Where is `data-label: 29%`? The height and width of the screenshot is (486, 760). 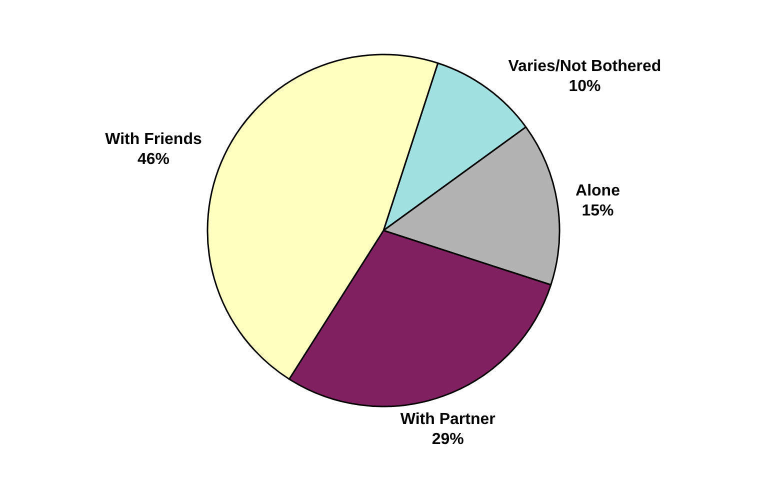
data-label: 29% is located at coordinates (448, 439).